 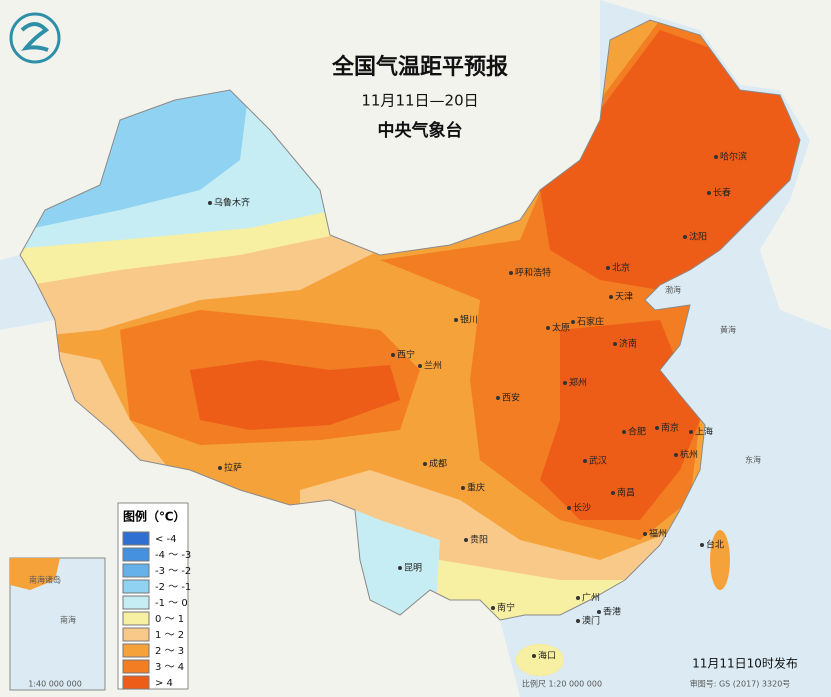 What do you see at coordinates (169, 651) in the screenshot?
I see `legend-label: 2 ～ 3` at bounding box center [169, 651].